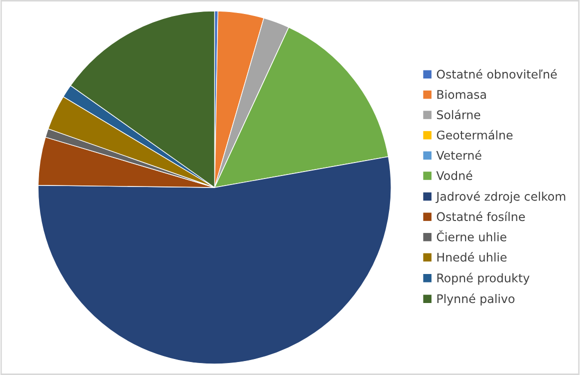 This screenshot has width=580, height=375. What do you see at coordinates (461, 94) in the screenshot?
I see `legend-label: Biomasa` at bounding box center [461, 94].